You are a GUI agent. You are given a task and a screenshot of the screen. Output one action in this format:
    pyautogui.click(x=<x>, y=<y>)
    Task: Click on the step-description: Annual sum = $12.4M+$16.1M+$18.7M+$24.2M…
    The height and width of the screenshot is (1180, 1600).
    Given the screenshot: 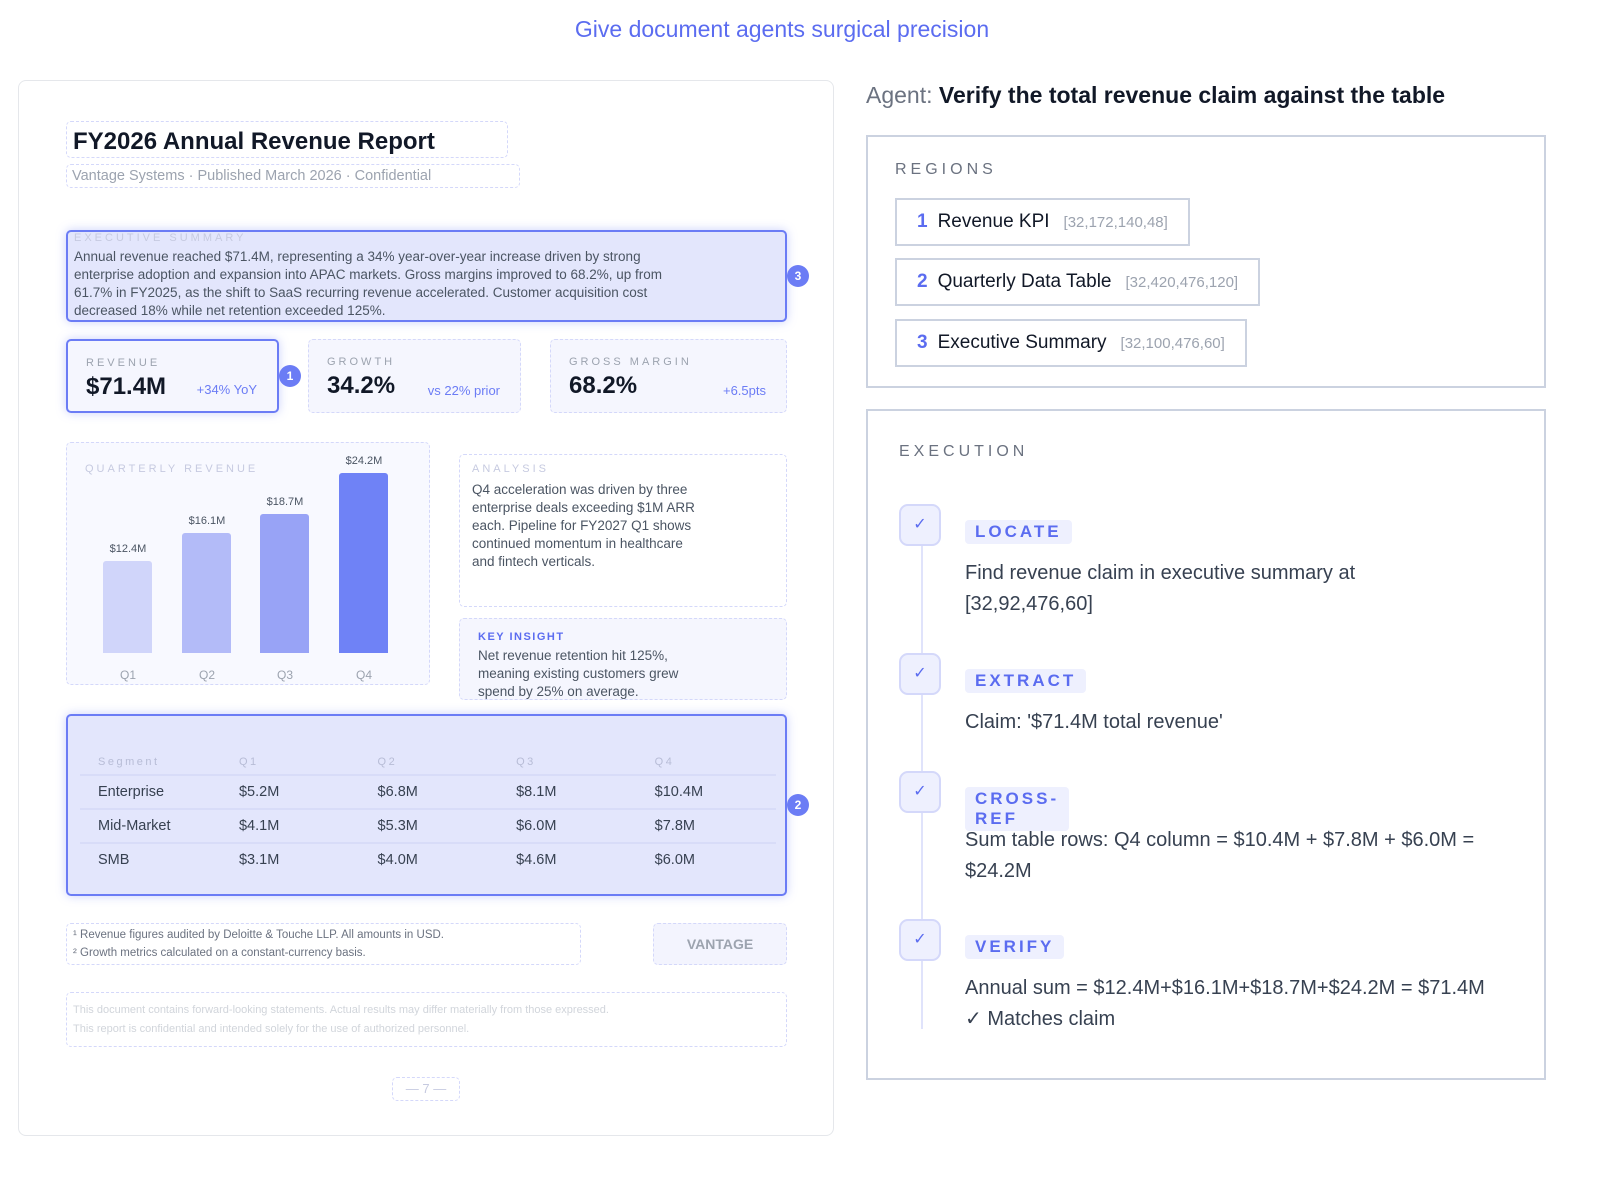 What is the action you would take?
    pyautogui.click(x=1225, y=1003)
    